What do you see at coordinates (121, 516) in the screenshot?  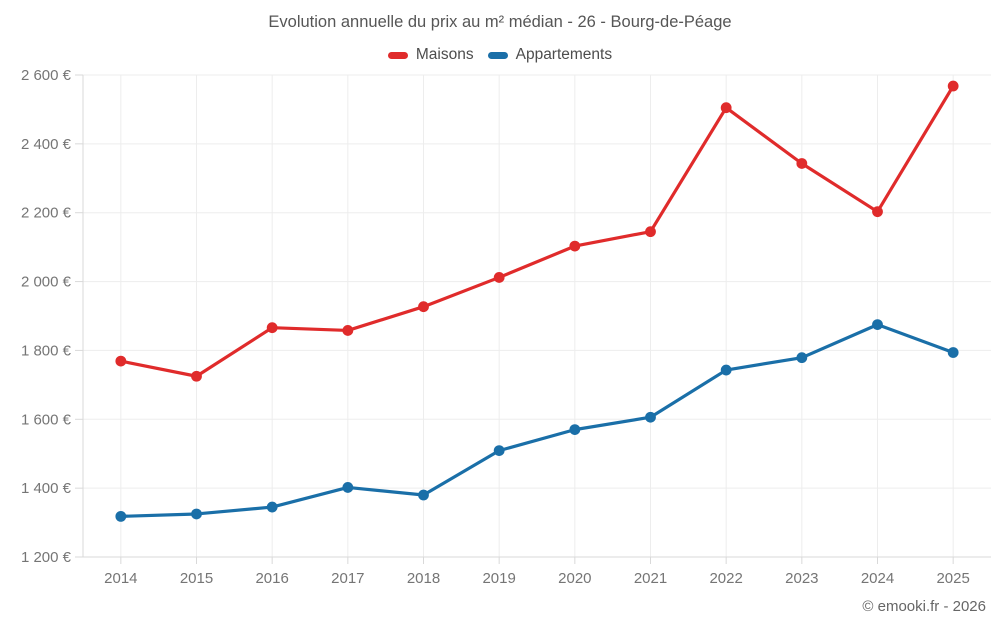 I see `data-point-appartements-2014` at bounding box center [121, 516].